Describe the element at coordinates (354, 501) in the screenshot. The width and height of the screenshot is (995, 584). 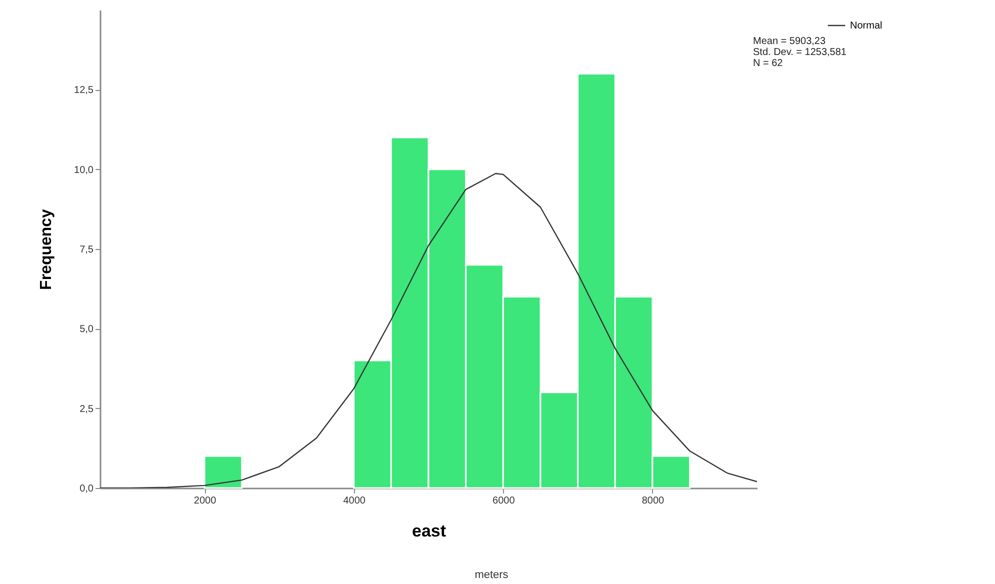
I see `x-tick-label: 4000` at that location.